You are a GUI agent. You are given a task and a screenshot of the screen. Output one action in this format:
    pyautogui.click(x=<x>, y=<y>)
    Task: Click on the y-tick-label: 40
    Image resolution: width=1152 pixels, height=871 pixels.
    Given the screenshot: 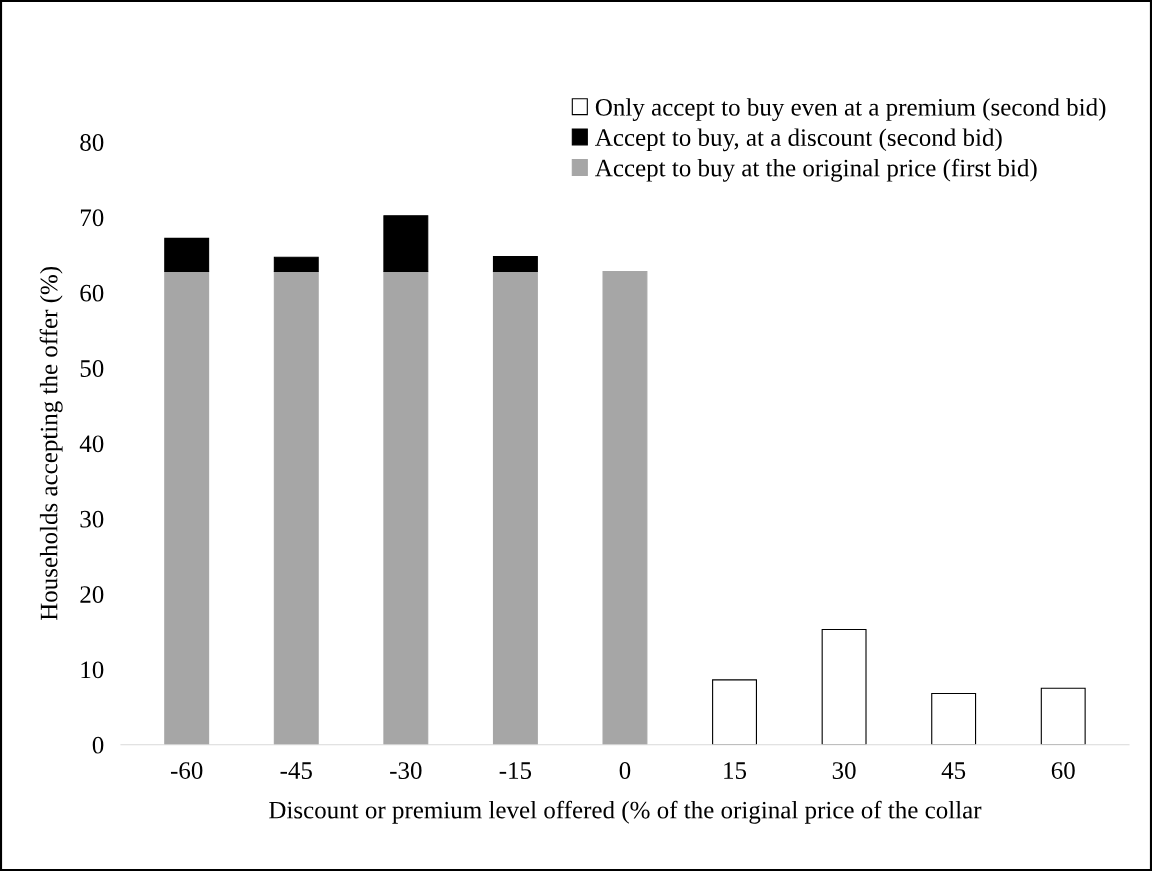 What is the action you would take?
    pyautogui.click(x=91, y=444)
    